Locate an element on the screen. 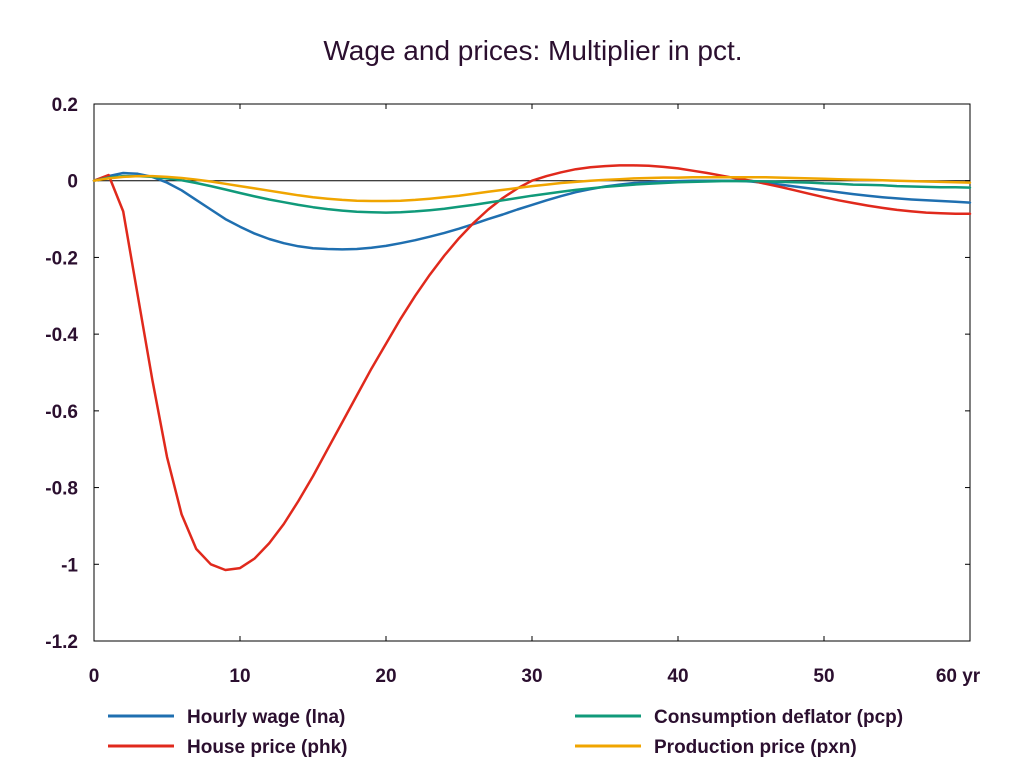 This screenshot has width=1024, height=778. y-tick-label: -0.6 is located at coordinates (61, 412).